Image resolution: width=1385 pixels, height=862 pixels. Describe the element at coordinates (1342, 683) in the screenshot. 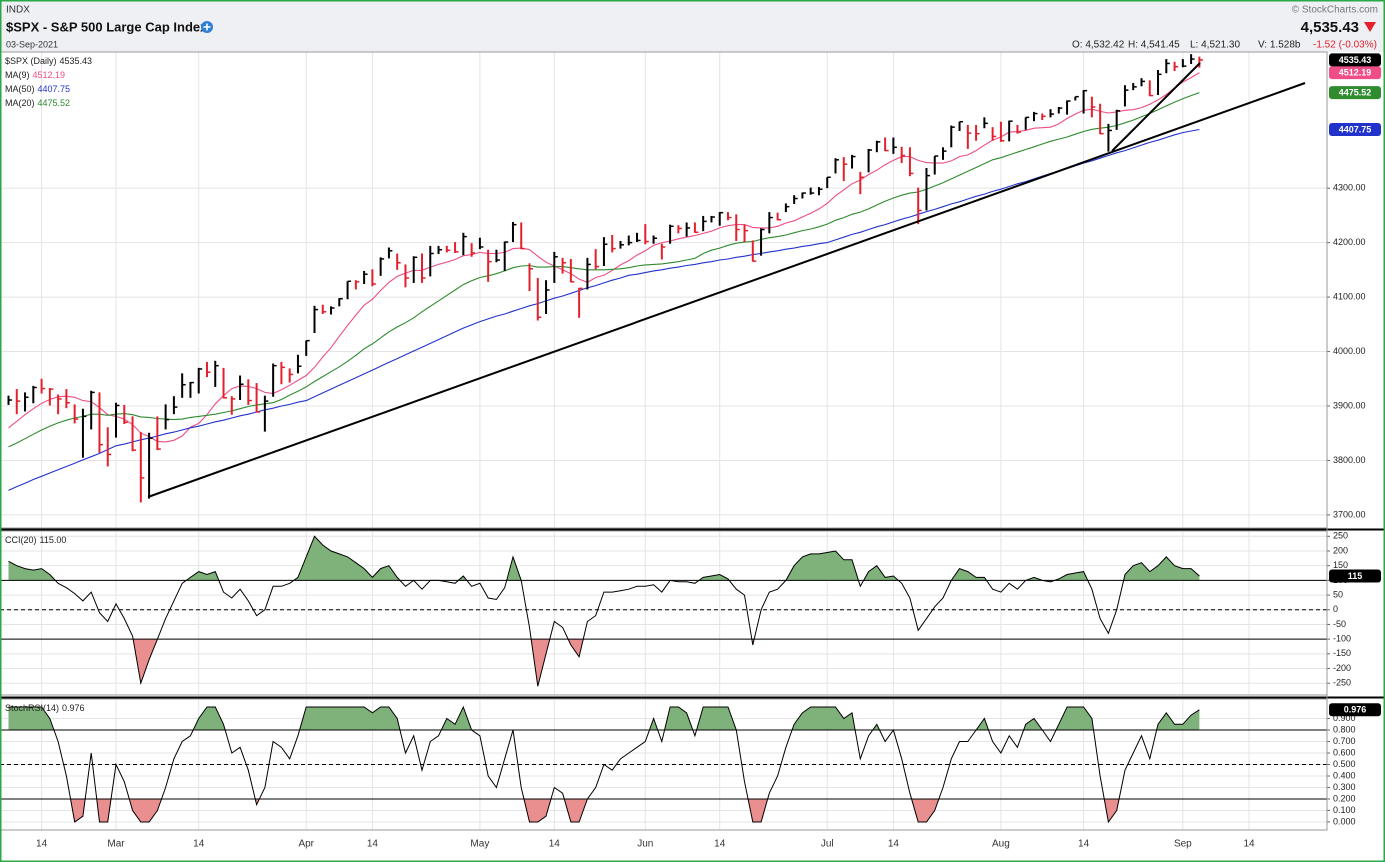

I see `y-tick-label: -250` at that location.